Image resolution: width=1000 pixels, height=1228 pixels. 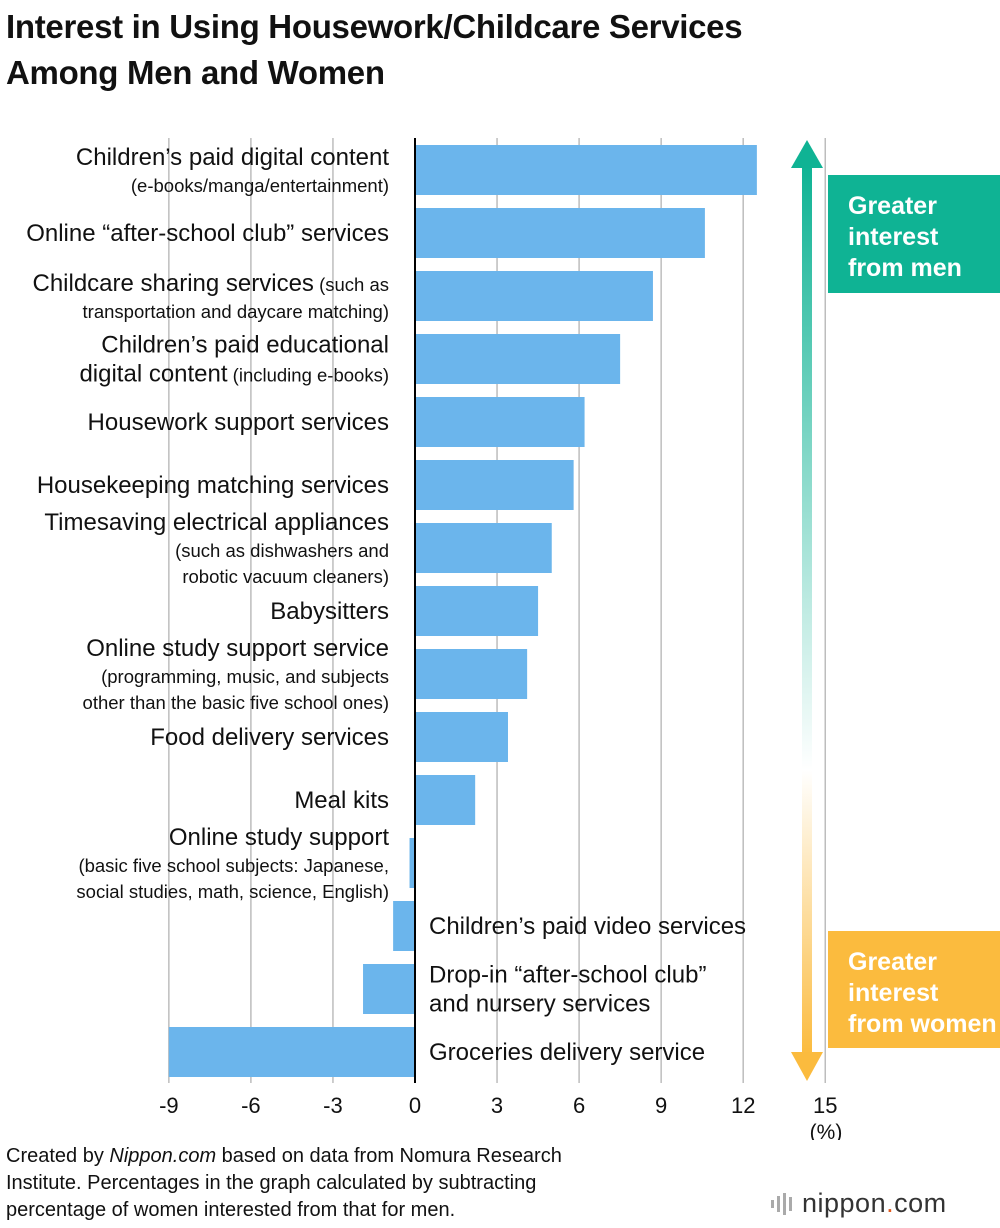 I want to click on legend-women-line-3: from women, so click(x=922, y=1024).